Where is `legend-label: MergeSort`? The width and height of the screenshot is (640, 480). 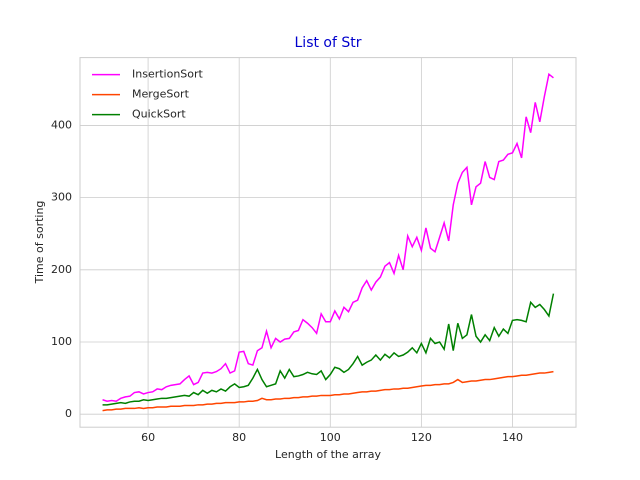 legend-label: MergeSort is located at coordinates (161, 94).